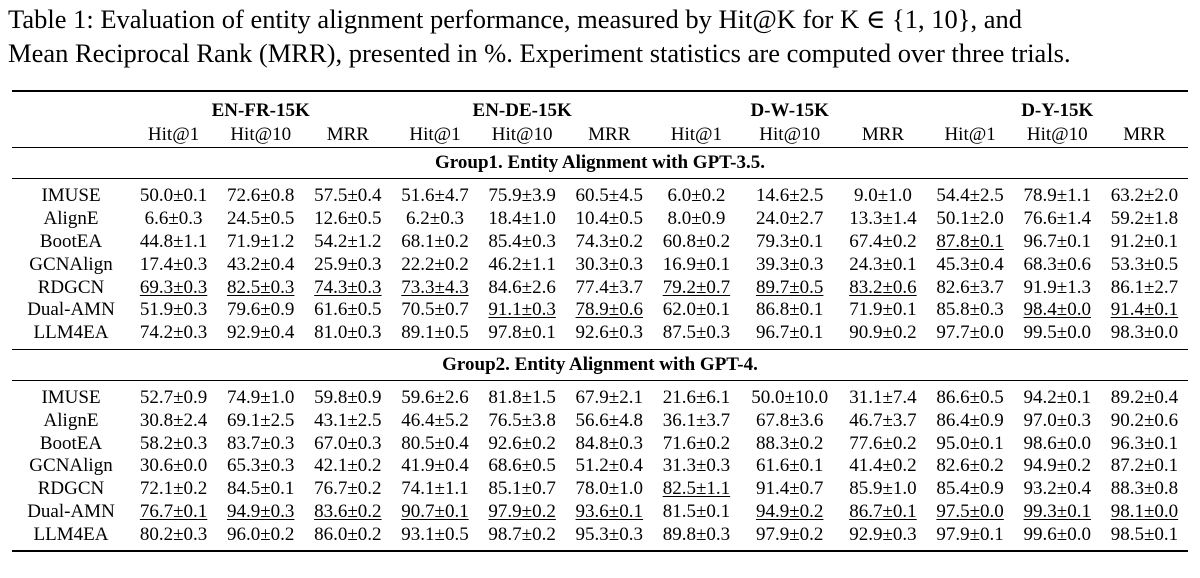  What do you see at coordinates (1057, 310) in the screenshot?
I see `metric-value: 98.4±0.0` at bounding box center [1057, 310].